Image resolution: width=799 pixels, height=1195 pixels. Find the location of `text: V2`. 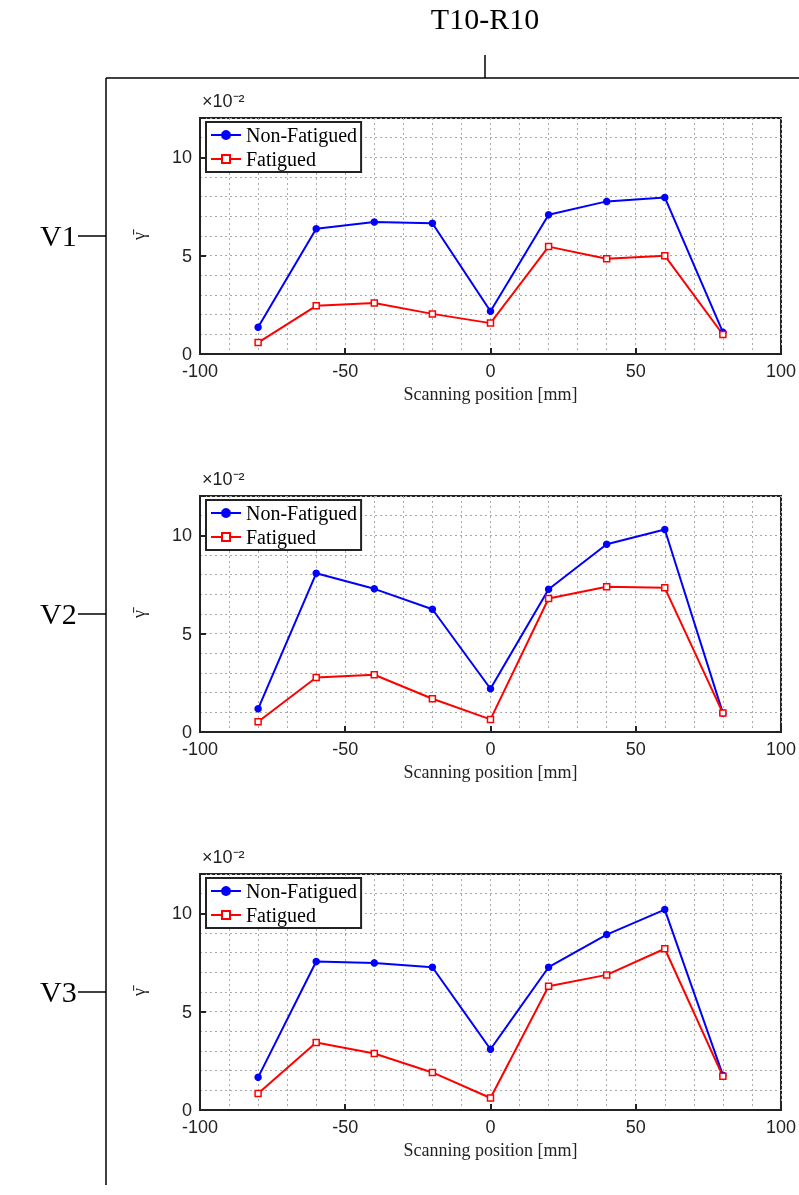

text: V2 is located at coordinates (58, 614).